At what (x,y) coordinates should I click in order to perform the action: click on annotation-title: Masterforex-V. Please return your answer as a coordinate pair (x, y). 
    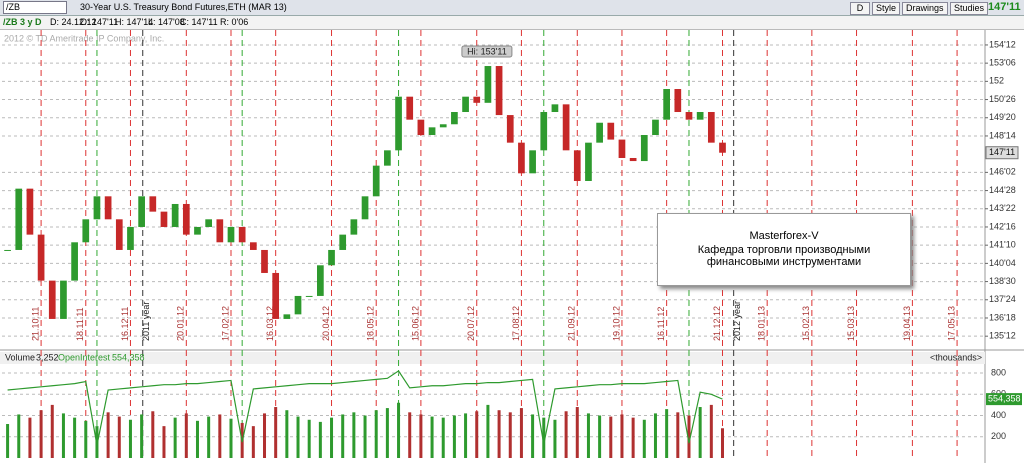
    Looking at the image, I should click on (784, 236).